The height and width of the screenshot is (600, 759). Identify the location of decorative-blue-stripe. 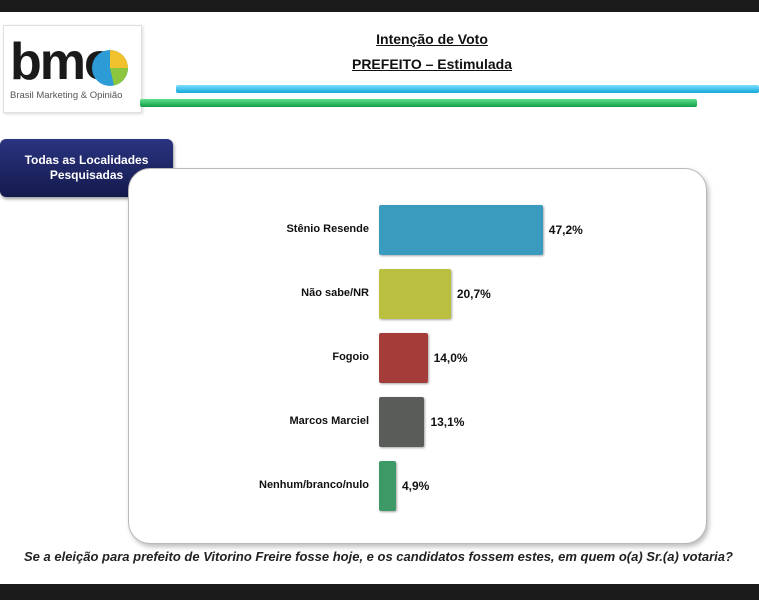
(467, 89).